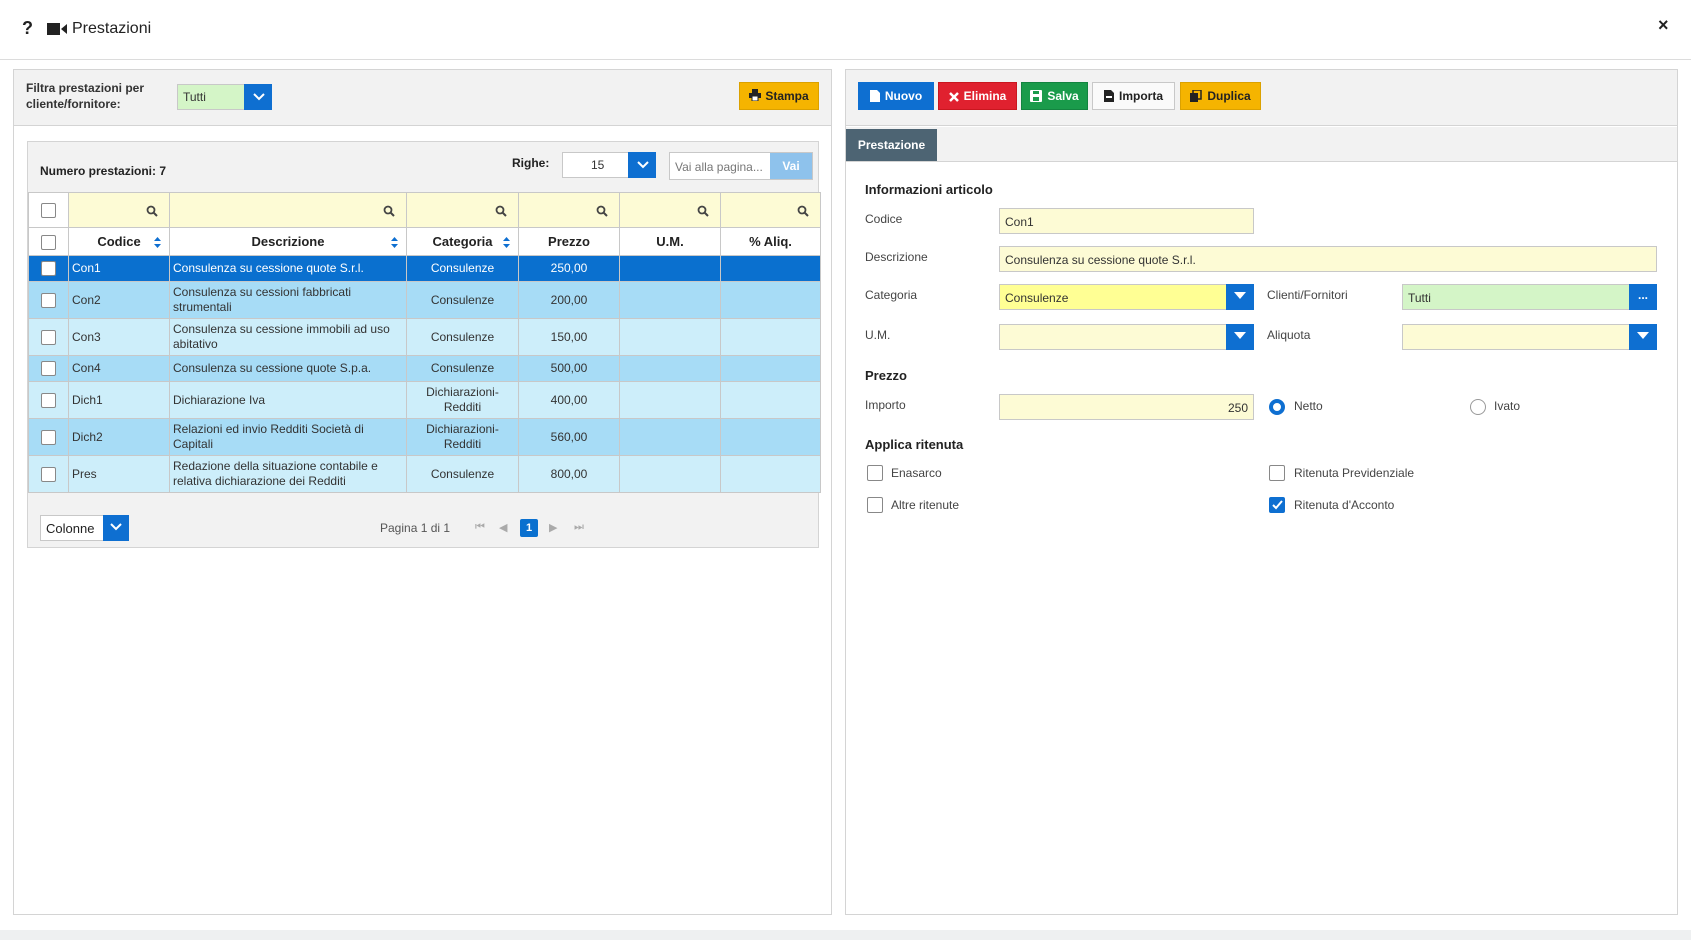 This screenshot has height=940, width=1691. Describe the element at coordinates (288, 241) in the screenshot. I see `column-header-descrizione: Descrizione` at that location.